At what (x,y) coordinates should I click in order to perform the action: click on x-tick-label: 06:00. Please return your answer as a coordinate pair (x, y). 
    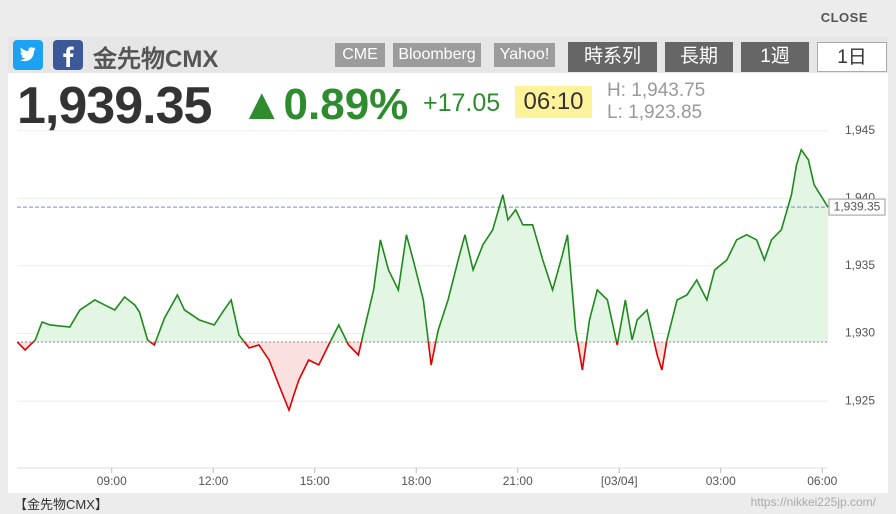
    Looking at the image, I should click on (822, 481).